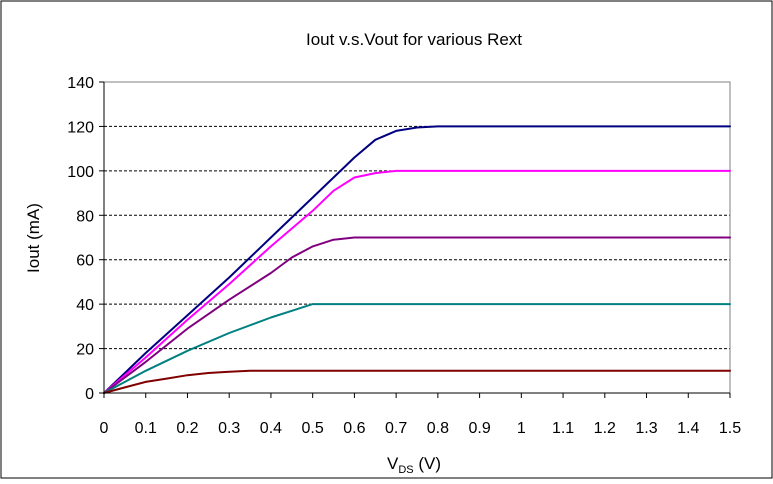 The width and height of the screenshot is (773, 484). What do you see at coordinates (396, 428) in the screenshot?
I see `x-tick-label: 0.7` at bounding box center [396, 428].